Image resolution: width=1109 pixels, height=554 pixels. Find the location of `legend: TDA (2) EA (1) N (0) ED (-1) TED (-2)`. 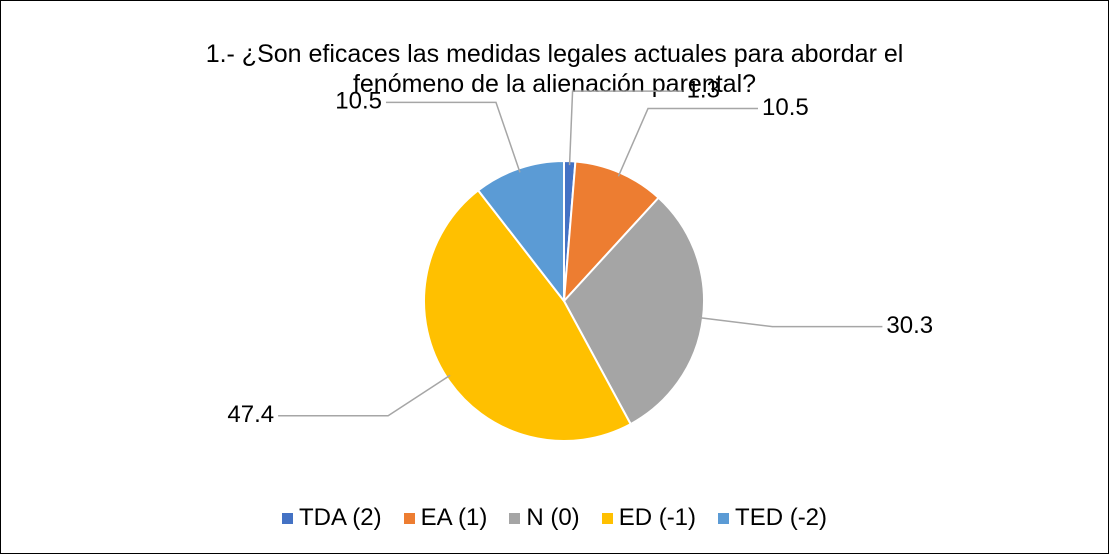

legend: TDA (2) EA (1) N (0) ED (-1) TED (-2) is located at coordinates (554, 518).